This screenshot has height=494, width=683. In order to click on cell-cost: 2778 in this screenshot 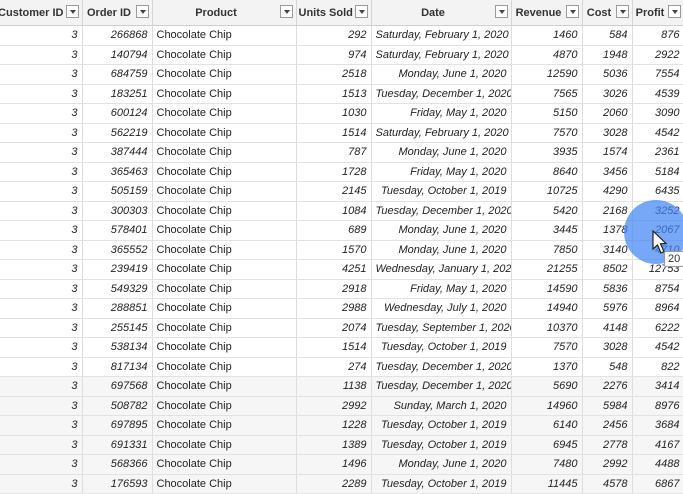, I will do `click(607, 445)`.